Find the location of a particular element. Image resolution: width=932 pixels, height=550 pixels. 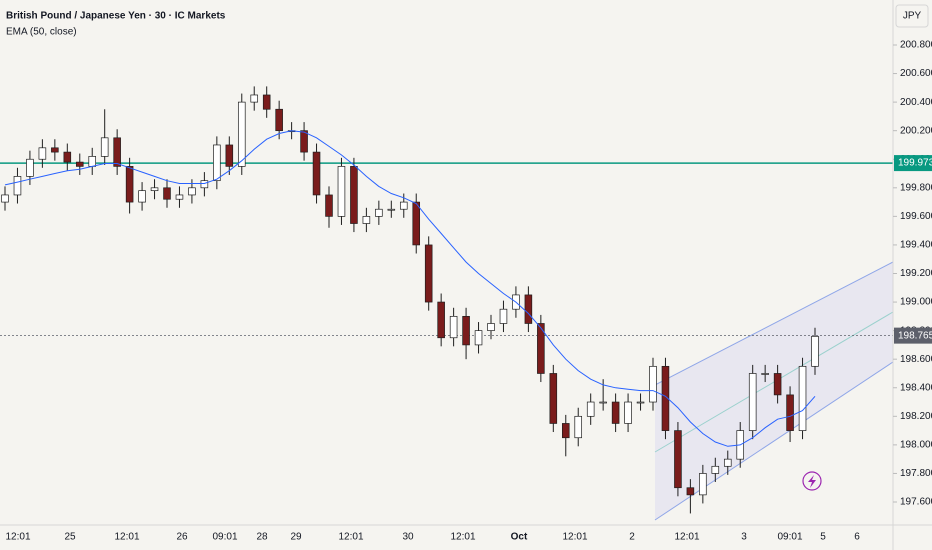

y-tick-label: 198.000 is located at coordinates (916, 445).